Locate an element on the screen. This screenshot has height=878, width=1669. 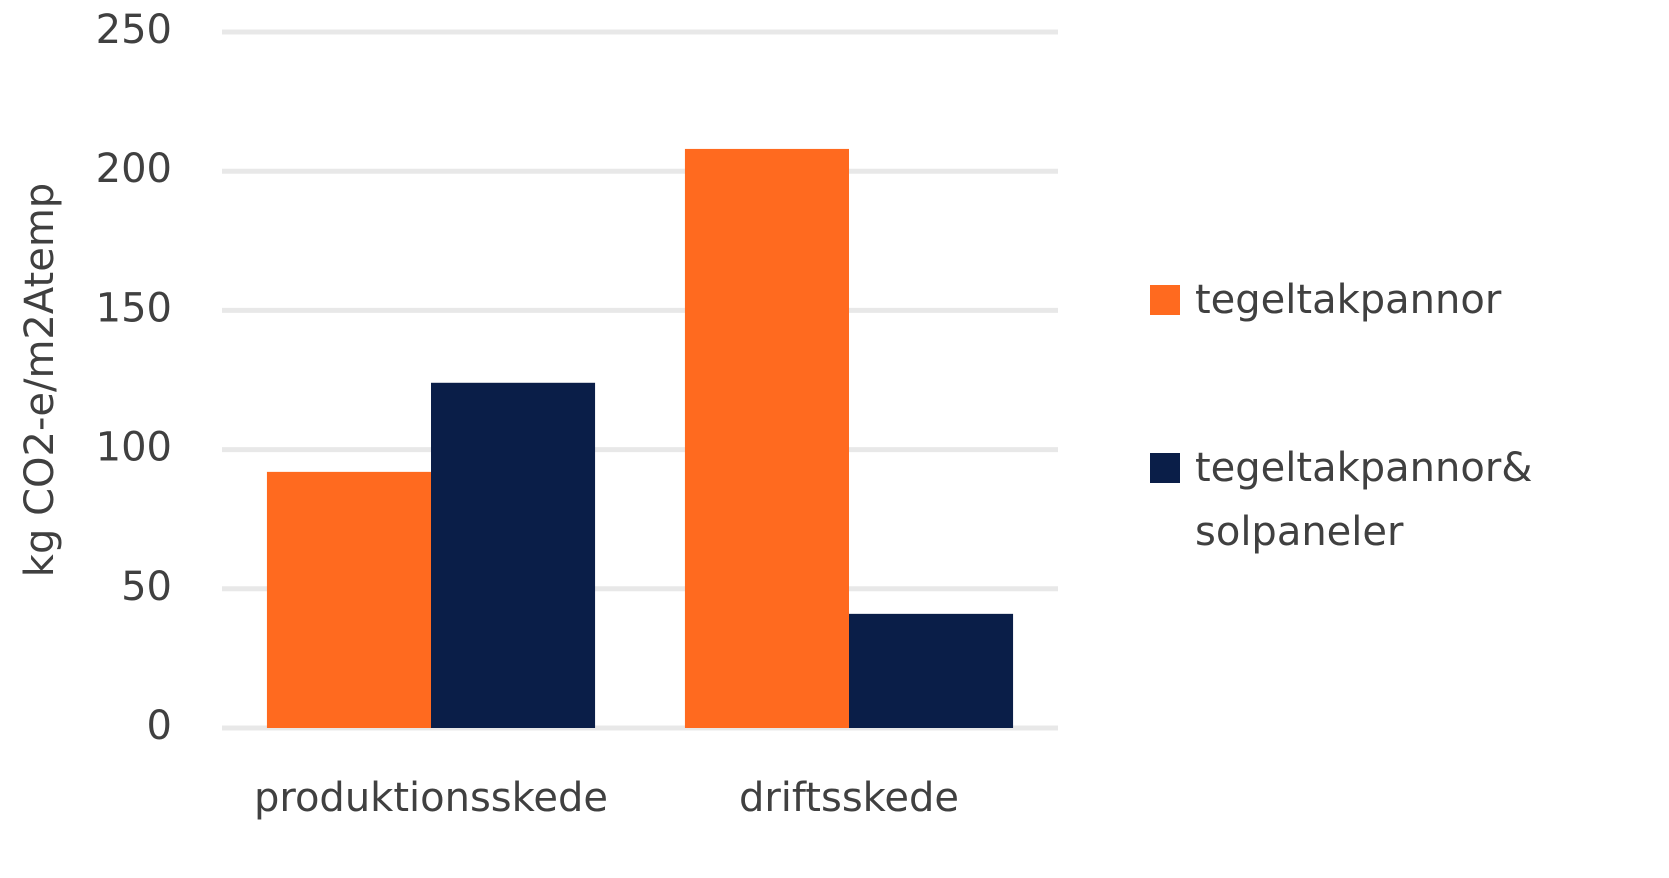
legend-label: tegeltakpannor is located at coordinates (1348, 300).